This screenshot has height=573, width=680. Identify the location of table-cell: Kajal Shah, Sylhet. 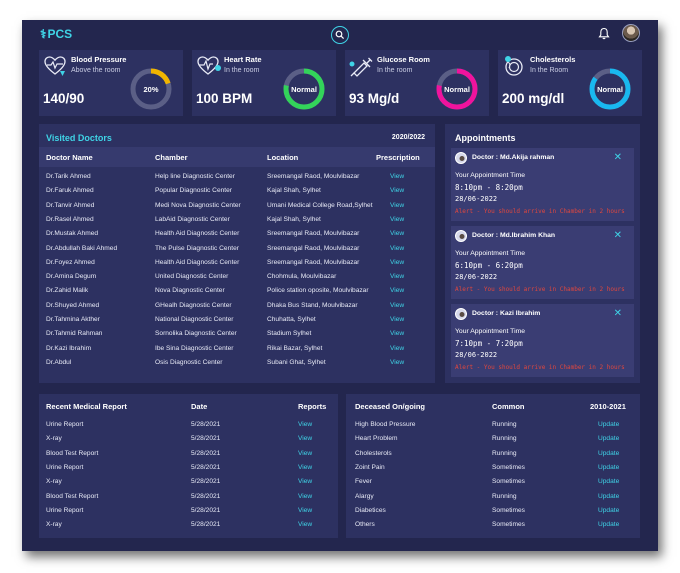
(294, 219).